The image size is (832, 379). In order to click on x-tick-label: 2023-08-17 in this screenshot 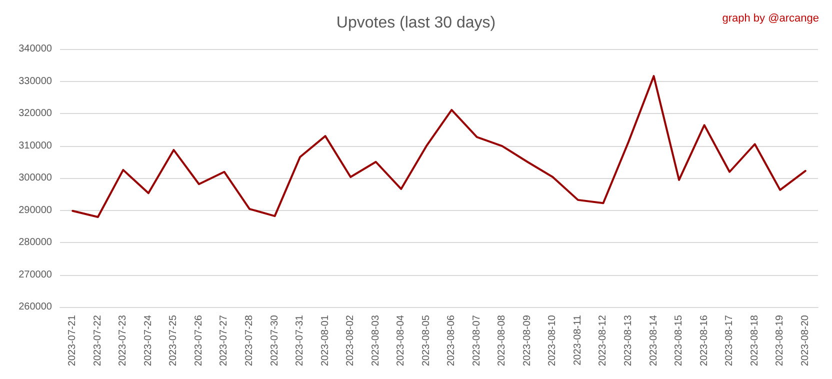, I will do `click(730, 340)`.